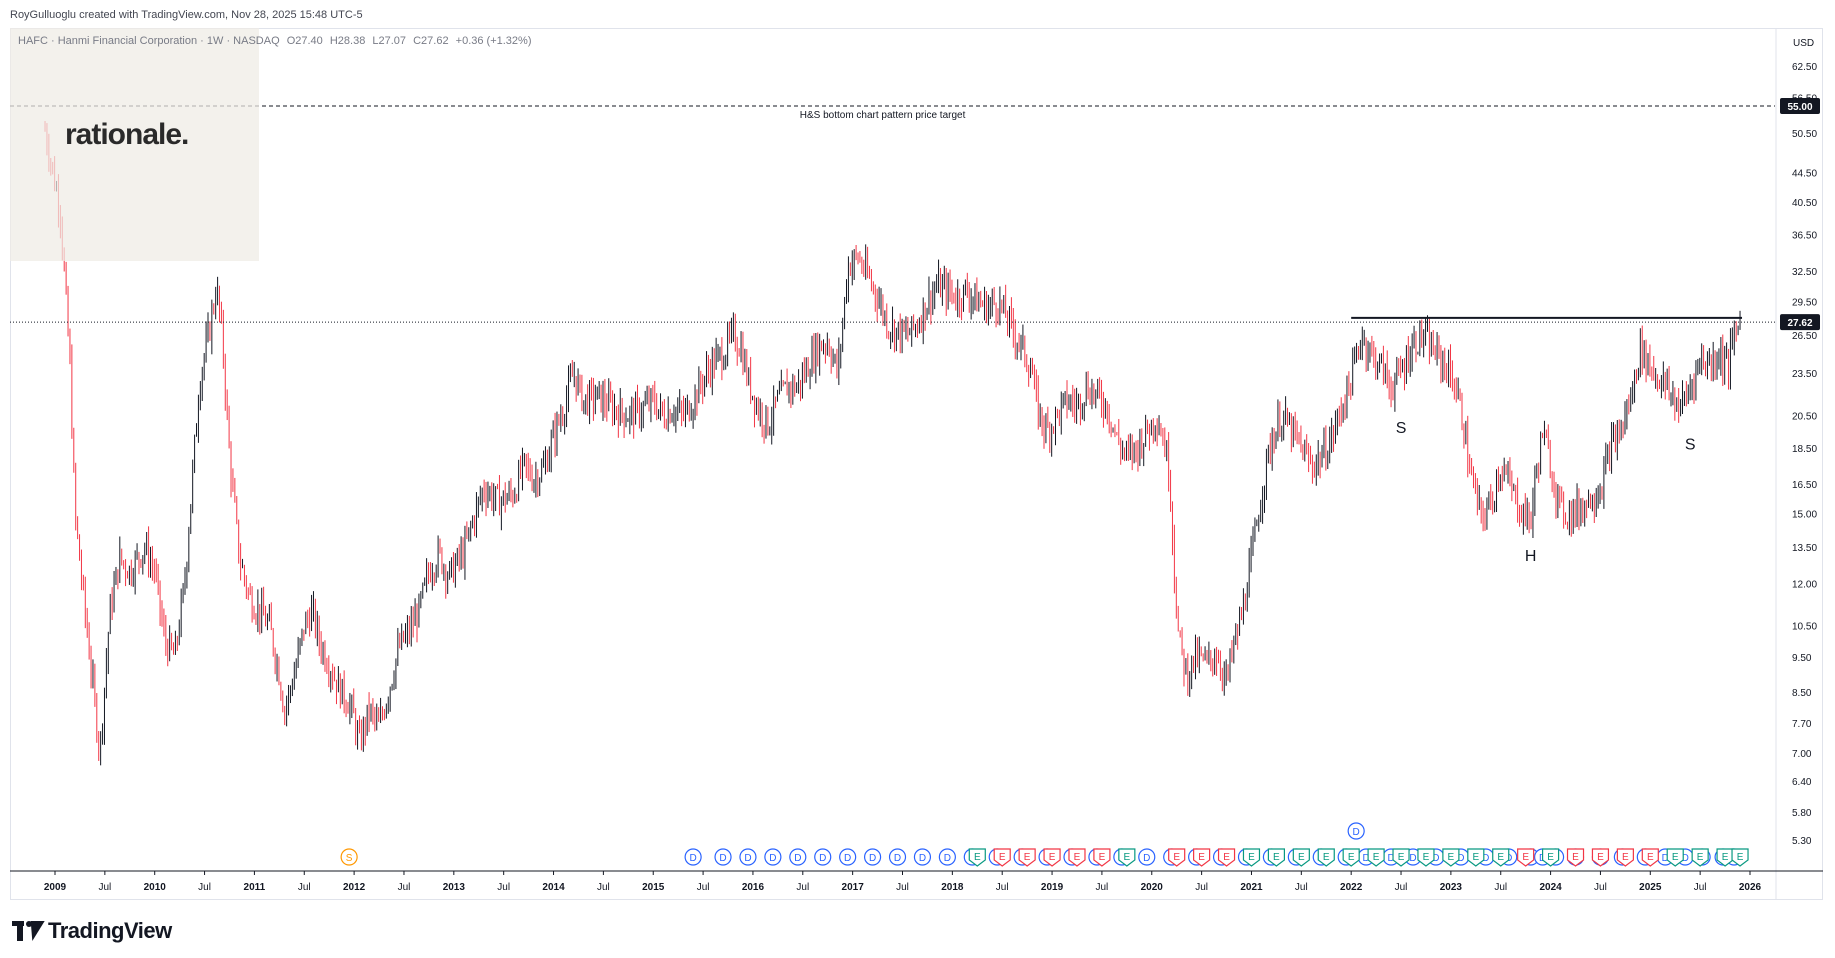 The image size is (1835, 958). I want to click on x-tick-label: 2024, so click(1550, 887).